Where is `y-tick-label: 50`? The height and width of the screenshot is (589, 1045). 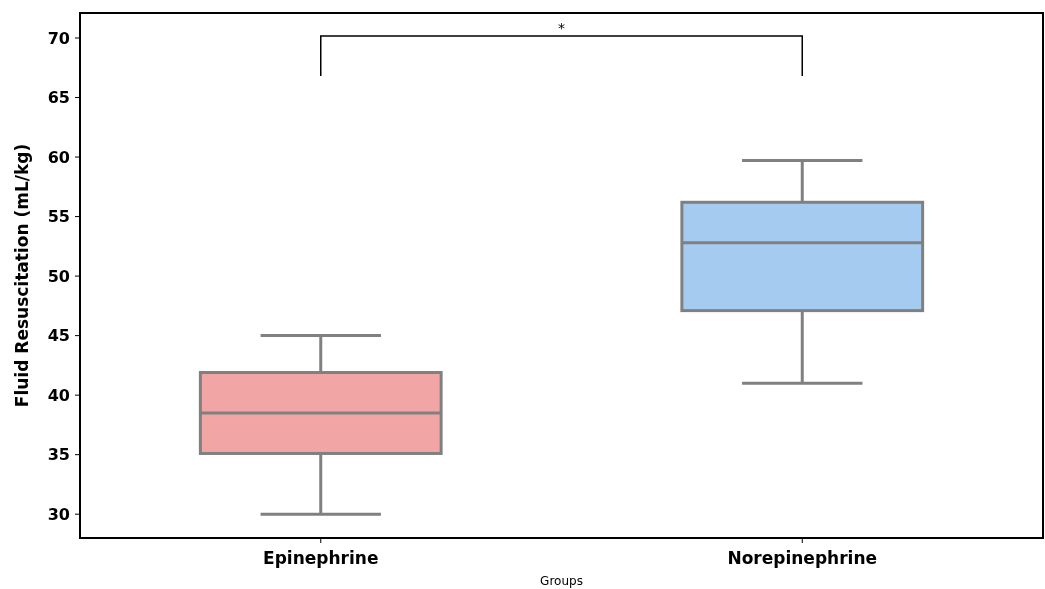 y-tick-label: 50 is located at coordinates (58, 276).